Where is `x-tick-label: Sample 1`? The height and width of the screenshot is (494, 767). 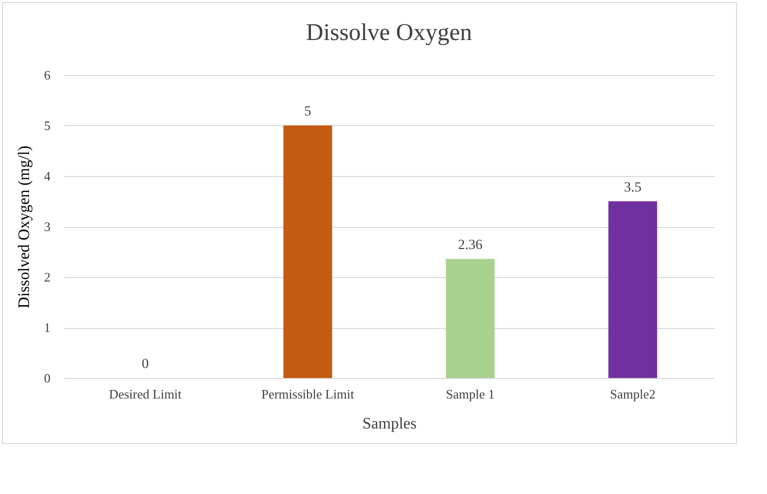
x-tick-label: Sample 1 is located at coordinates (470, 394).